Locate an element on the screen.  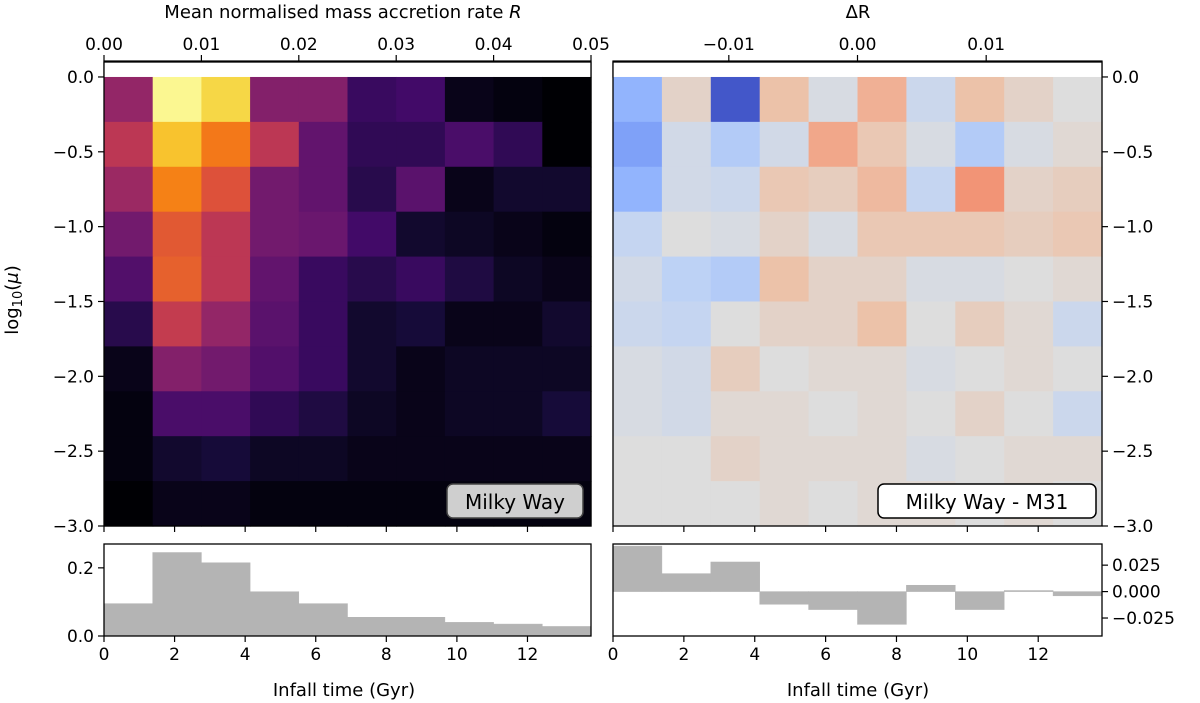
heatmap-cell-r3-c9 is located at coordinates (1078, 234).